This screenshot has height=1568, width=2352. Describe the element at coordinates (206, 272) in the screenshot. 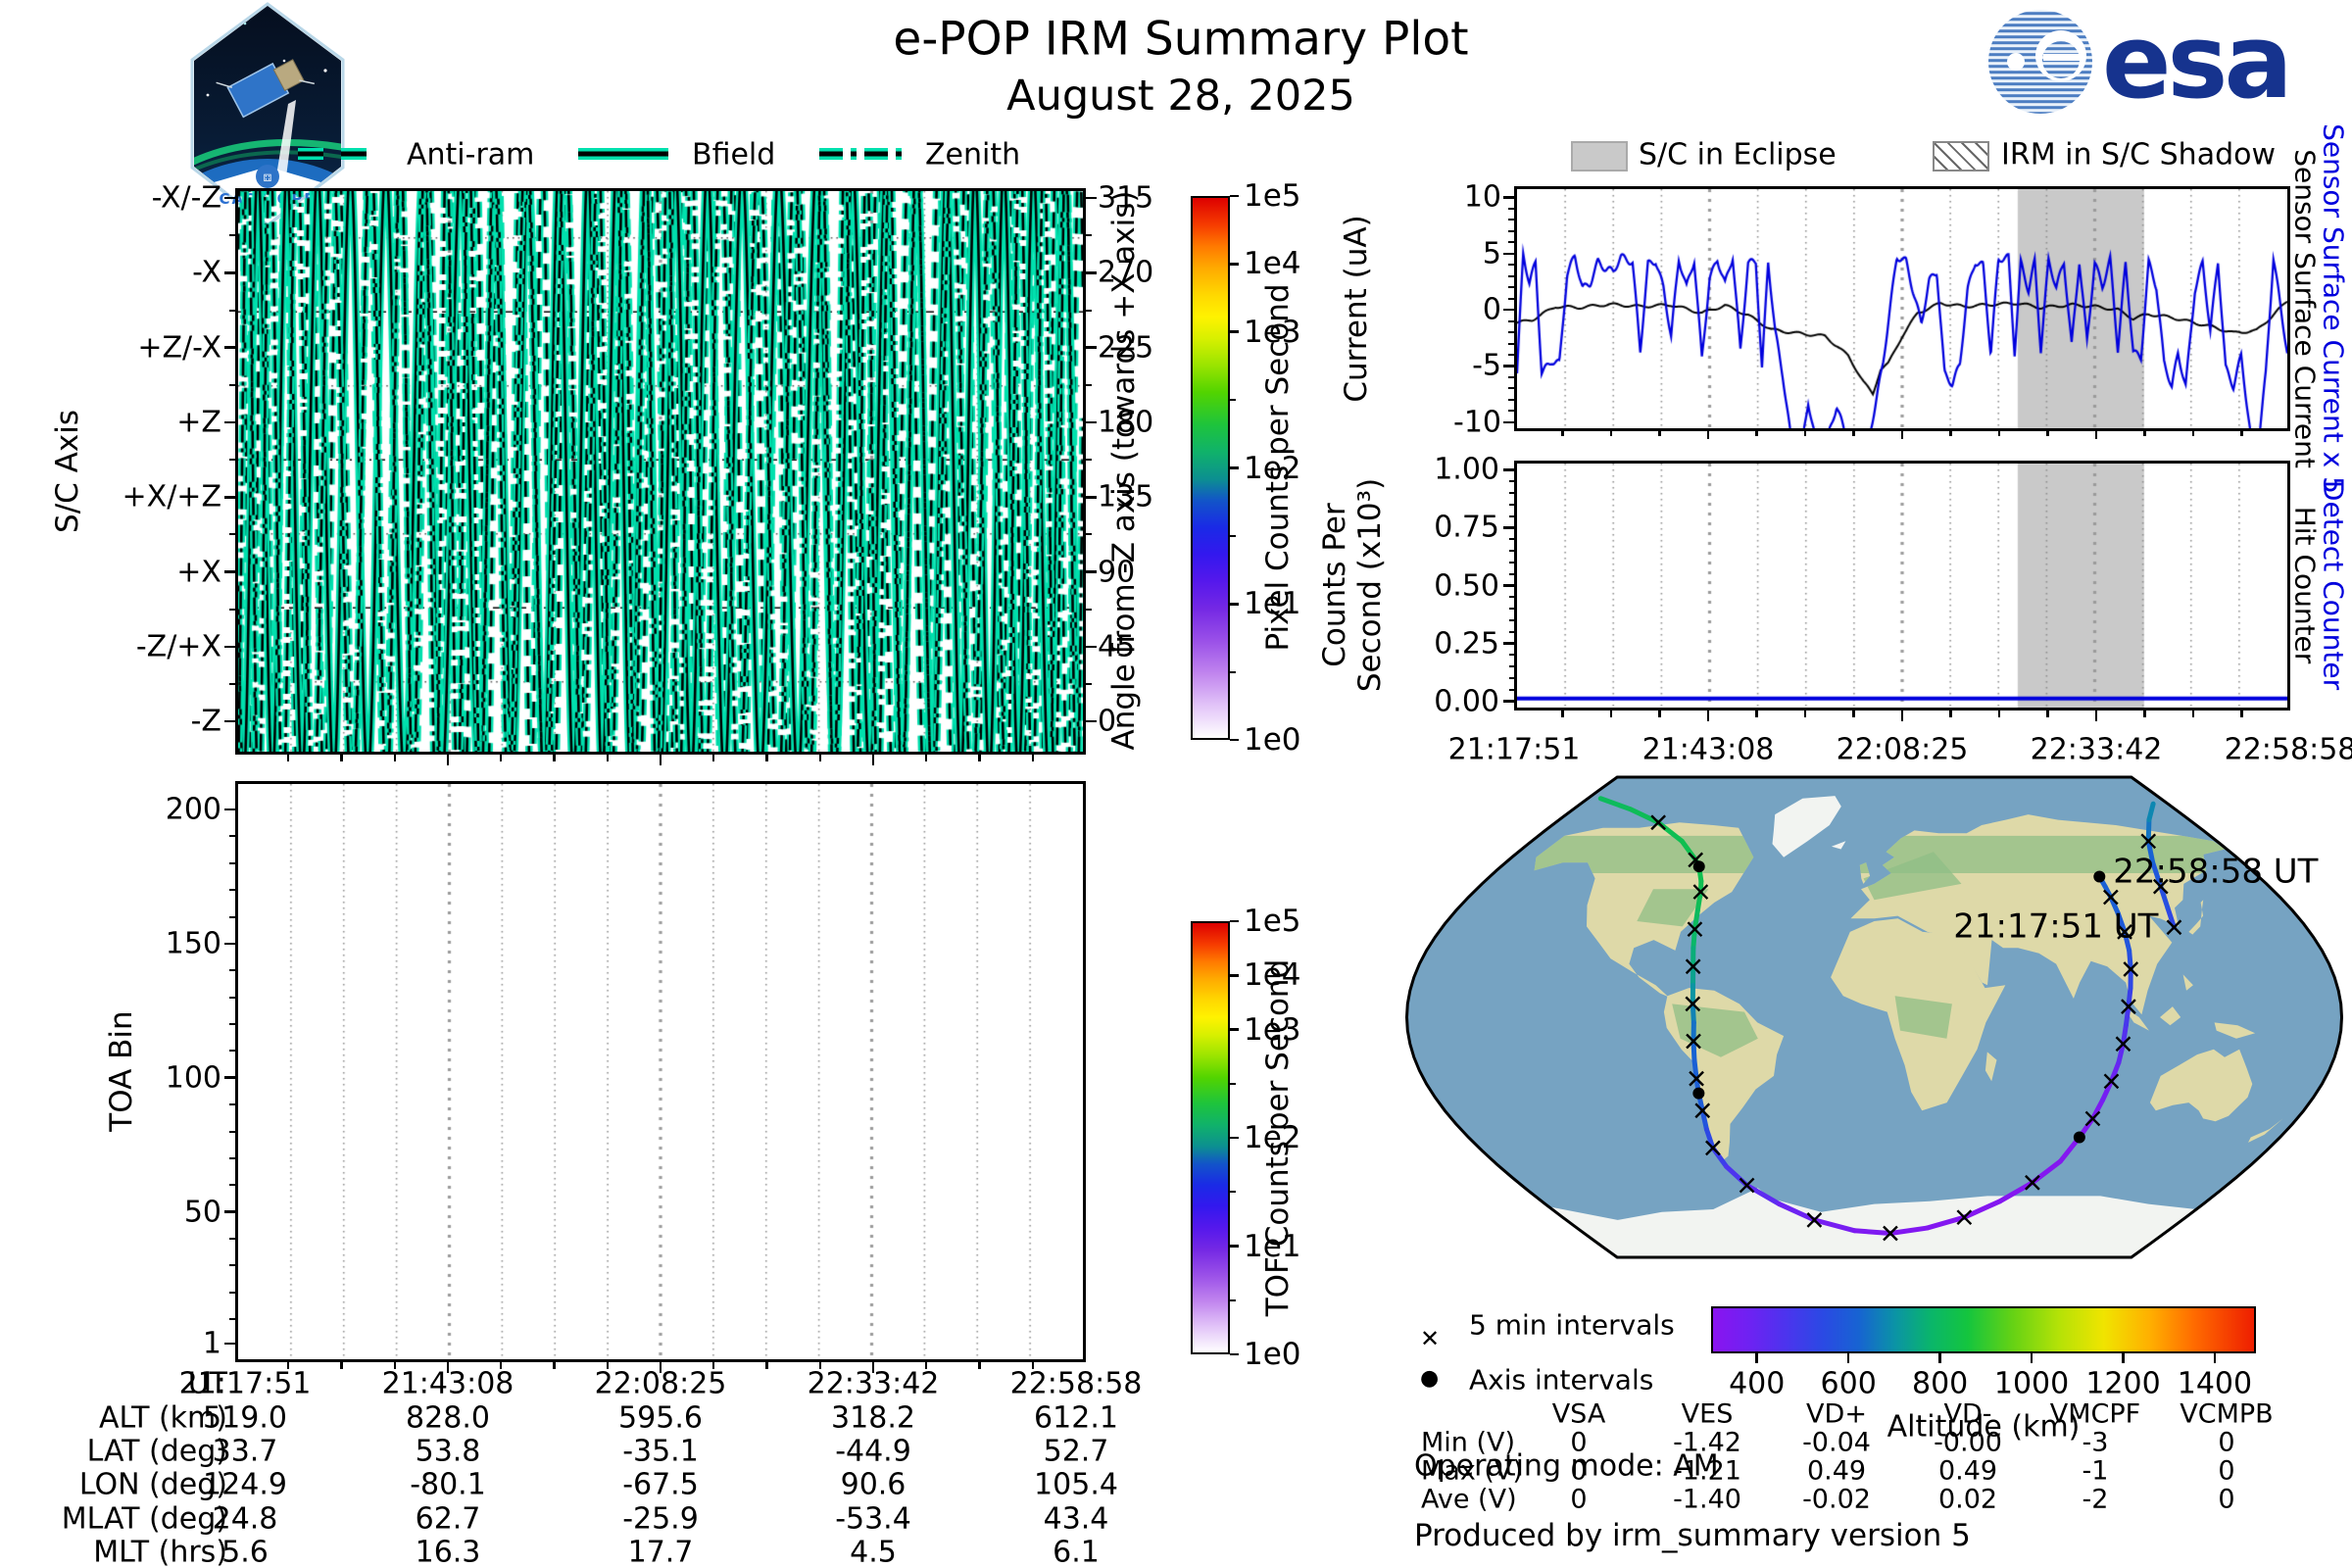

I see `attitude-axis-label: -X` at that location.